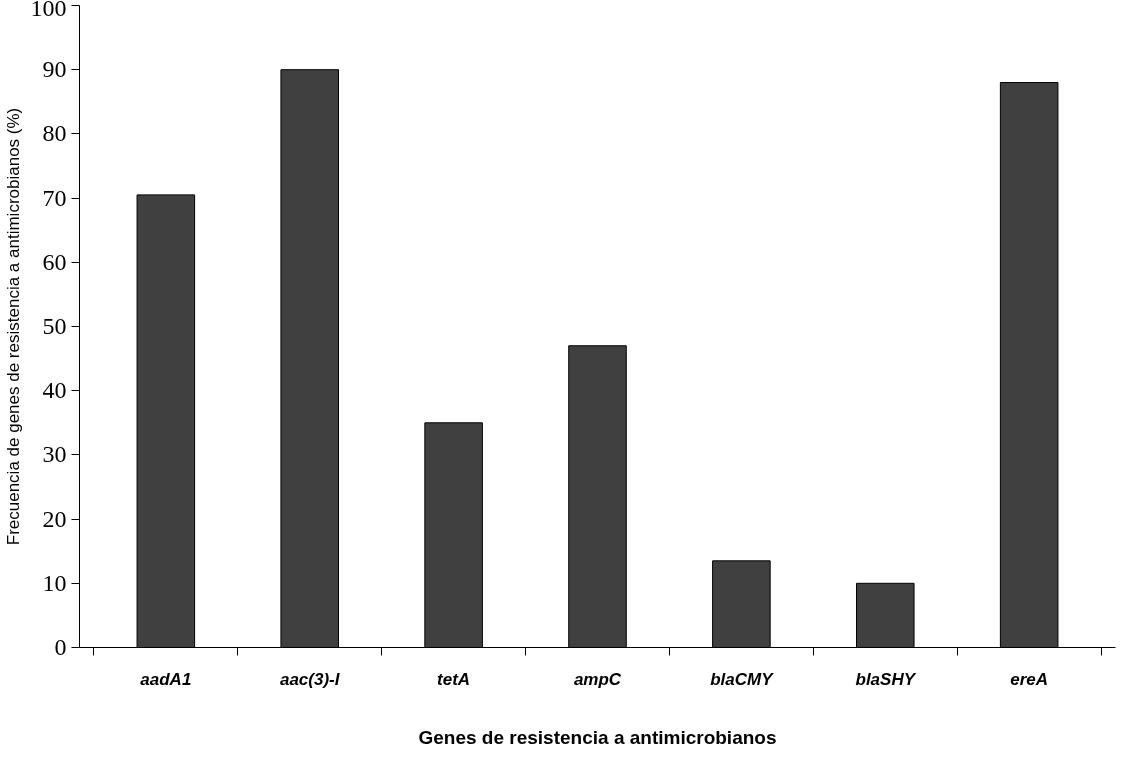 Image resolution: width=1134 pixels, height=769 pixels. What do you see at coordinates (1029, 679) in the screenshot?
I see `x-tick-label: ereA` at bounding box center [1029, 679].